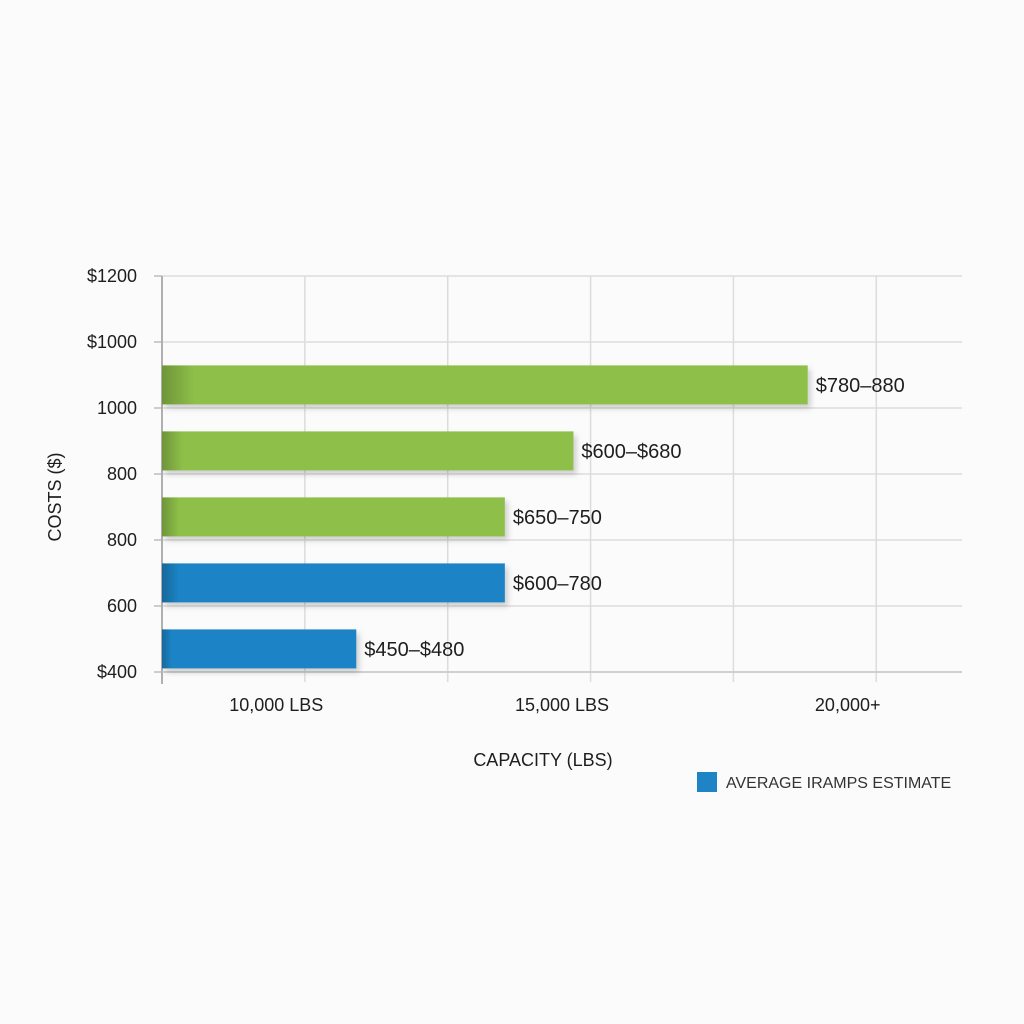  What do you see at coordinates (860, 386) in the screenshot?
I see `bar-value-label: $780–880` at bounding box center [860, 386].